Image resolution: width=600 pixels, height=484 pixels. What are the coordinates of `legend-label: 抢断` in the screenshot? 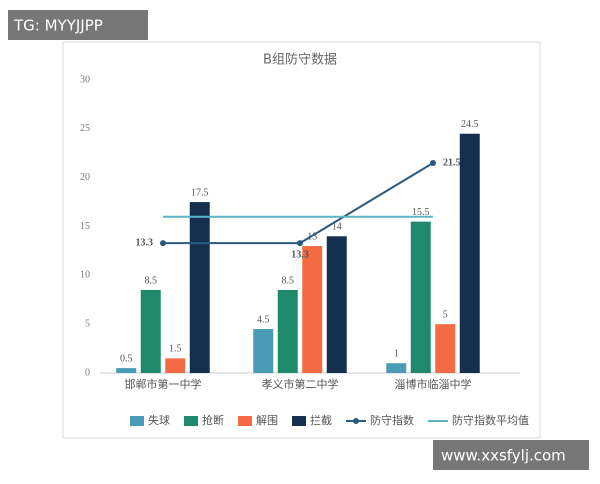 It's located at (213, 420).